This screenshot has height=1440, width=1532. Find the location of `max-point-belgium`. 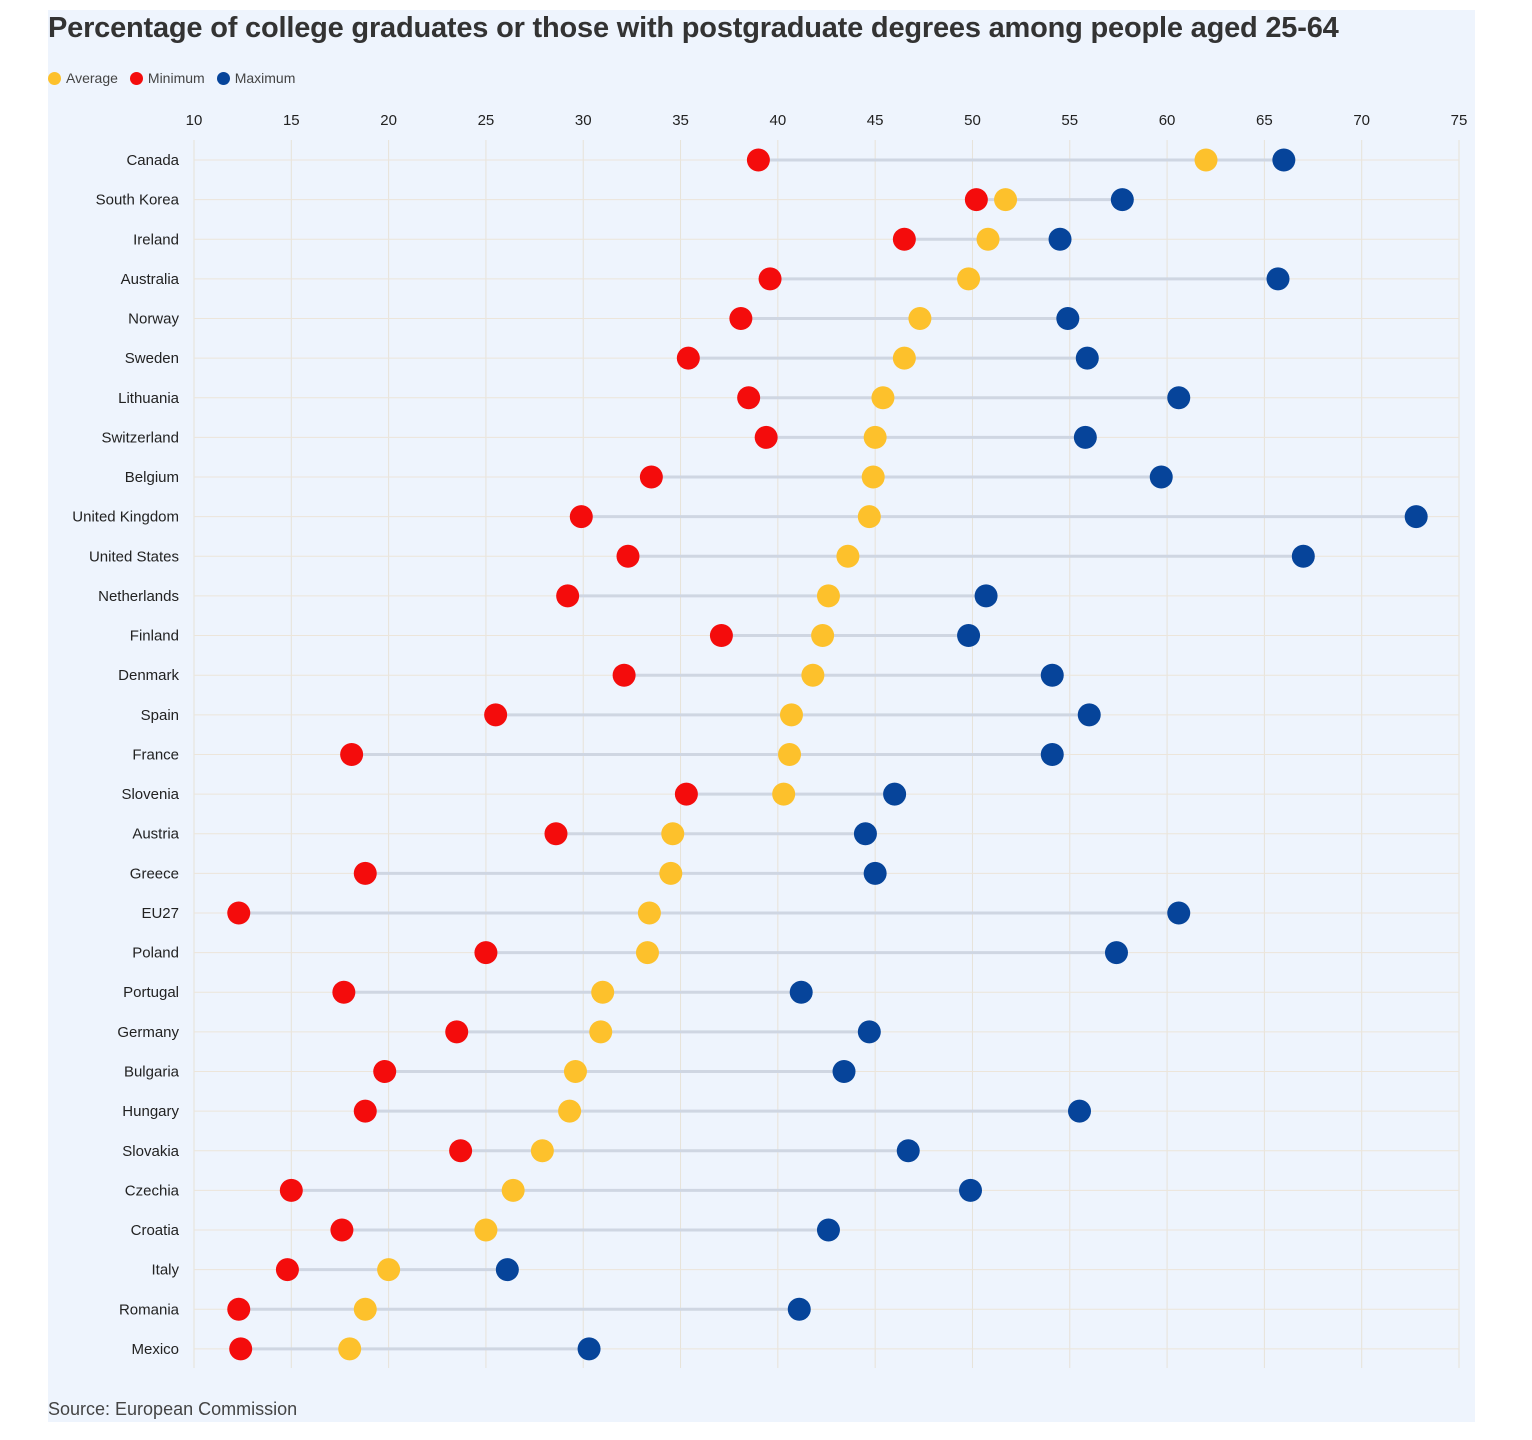

max-point-belgium is located at coordinates (1161, 477).